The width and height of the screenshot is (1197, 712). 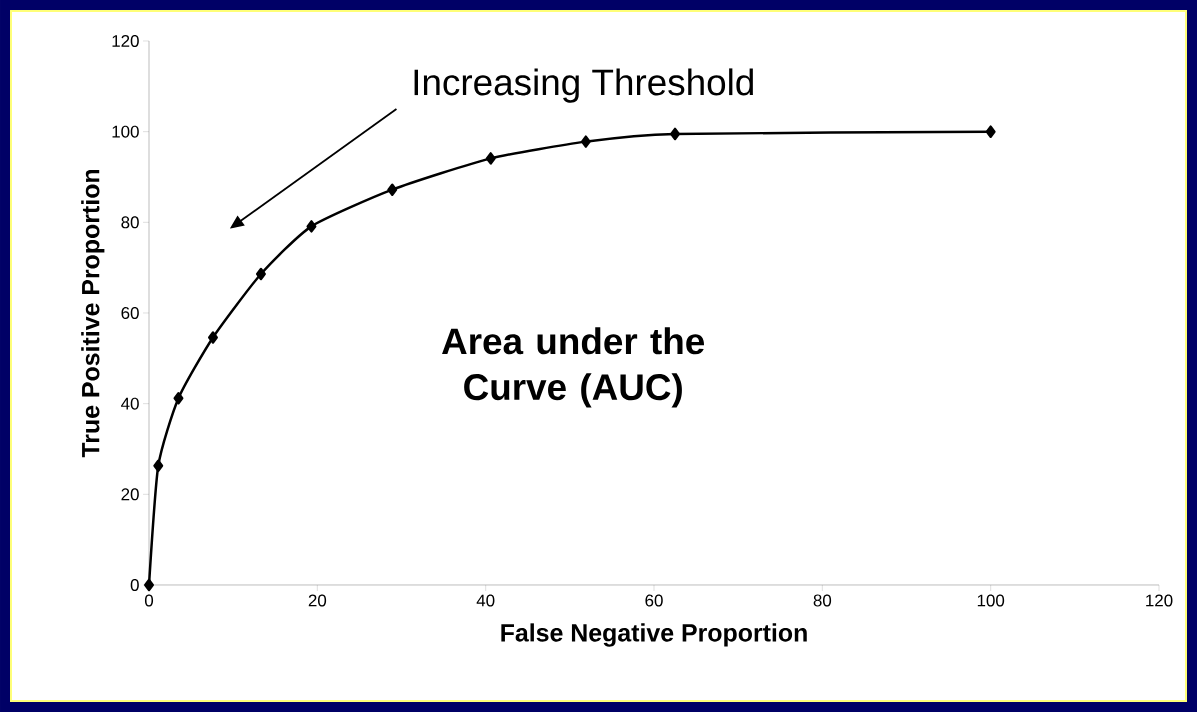 What do you see at coordinates (654, 600) in the screenshot?
I see `x-tick-label: 60` at bounding box center [654, 600].